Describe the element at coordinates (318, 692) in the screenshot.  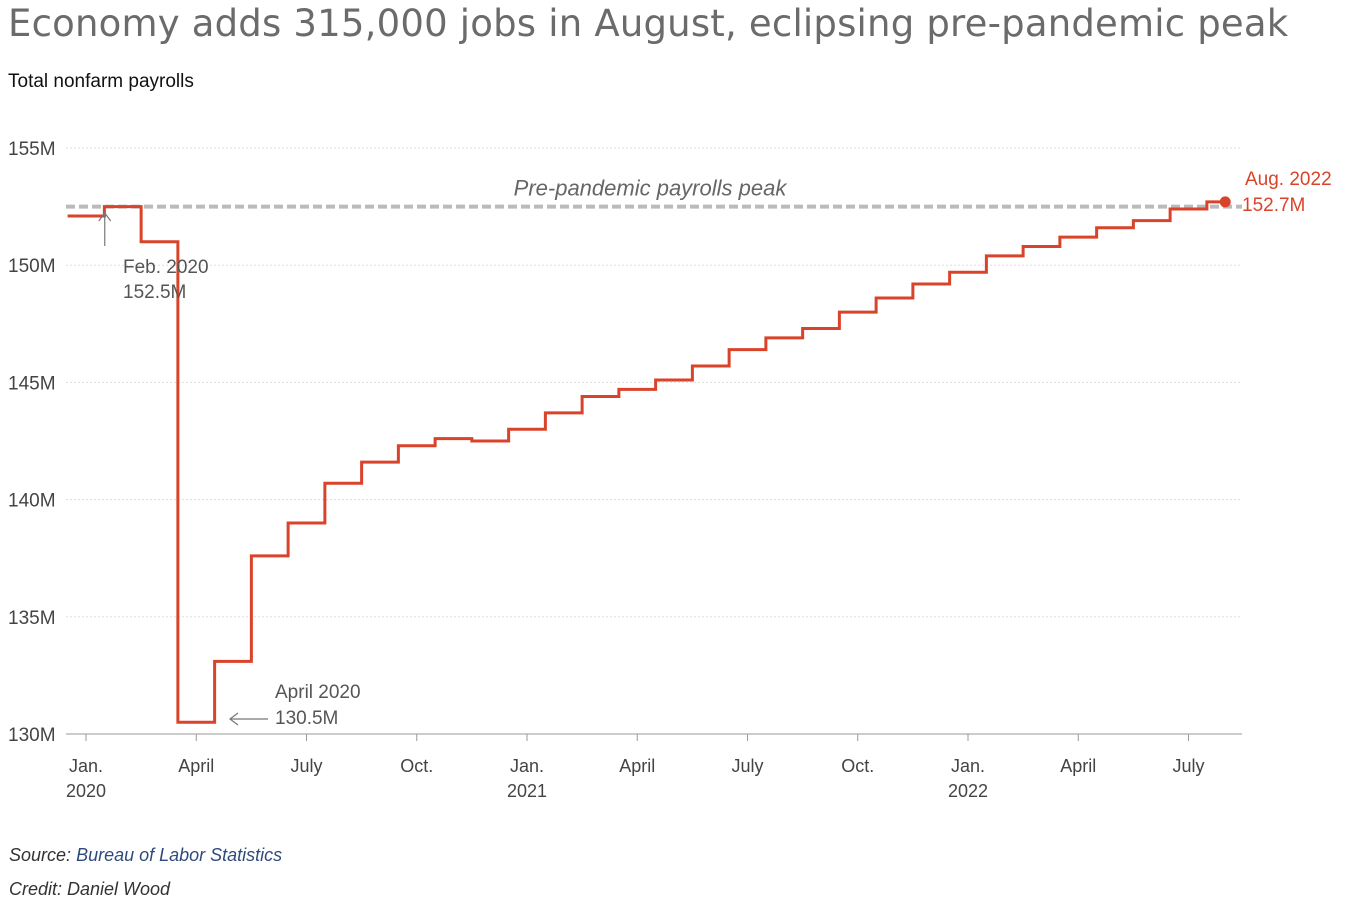
I see `april-2020-label: April 2020` at that location.